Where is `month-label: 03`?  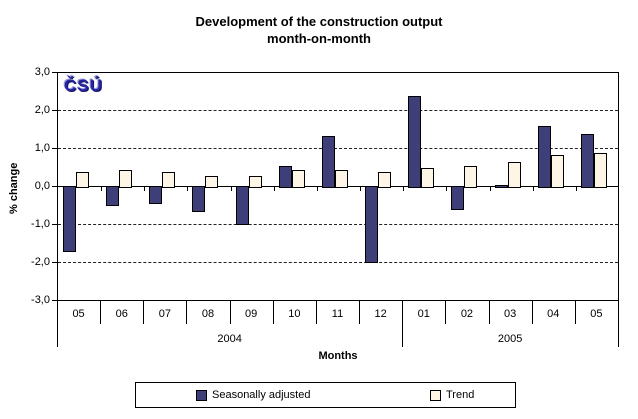 month-label: 03 is located at coordinates (510, 314).